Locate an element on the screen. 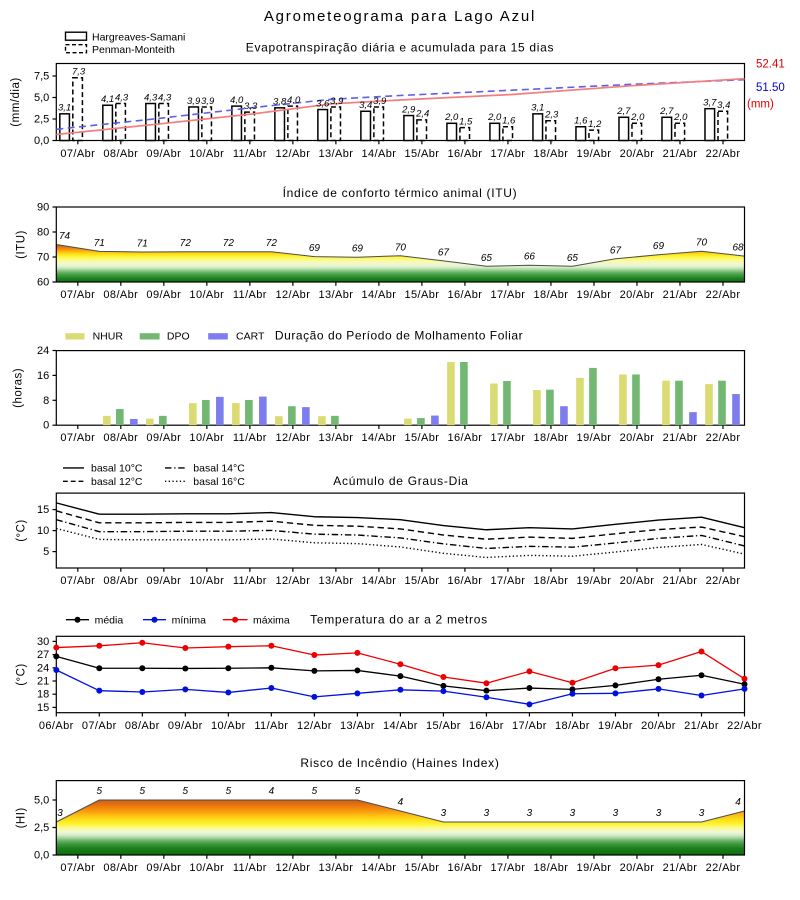 This screenshot has height=900, width=800. svg-text: 71 is located at coordinates (99, 243).